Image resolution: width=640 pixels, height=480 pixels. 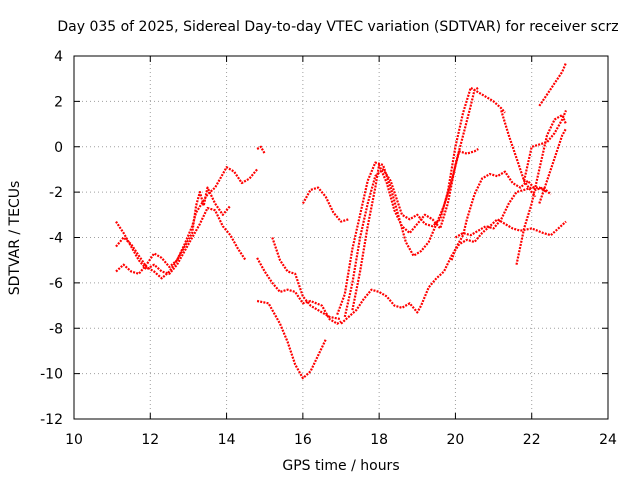 I want to click on y-tick-label: -10, so click(x=51, y=375).